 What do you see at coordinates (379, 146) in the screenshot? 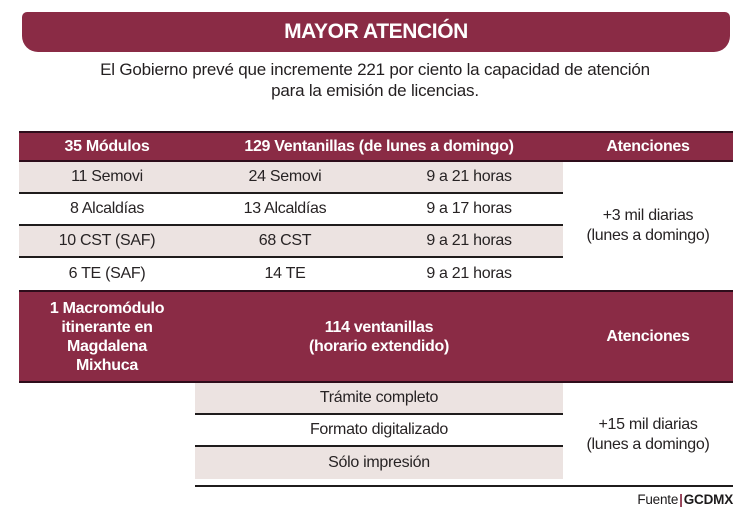
I see `header-cell-ventanillas: 129 Ventanillas (de lunes a domingo)` at bounding box center [379, 146].